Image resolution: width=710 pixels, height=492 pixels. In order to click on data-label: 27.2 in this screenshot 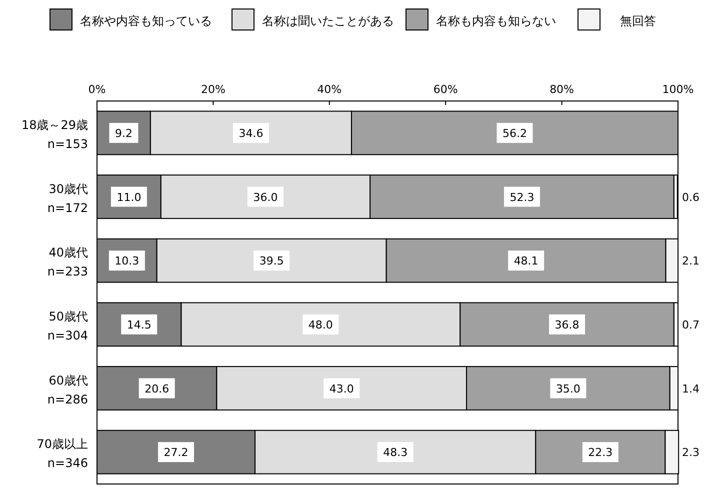, I will do `click(176, 453)`.